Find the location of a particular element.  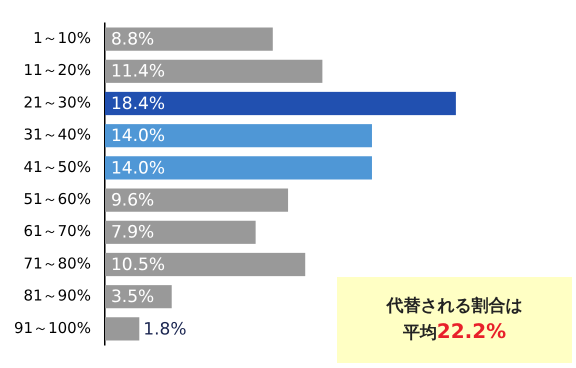

data-label: 10.5% is located at coordinates (137, 264).